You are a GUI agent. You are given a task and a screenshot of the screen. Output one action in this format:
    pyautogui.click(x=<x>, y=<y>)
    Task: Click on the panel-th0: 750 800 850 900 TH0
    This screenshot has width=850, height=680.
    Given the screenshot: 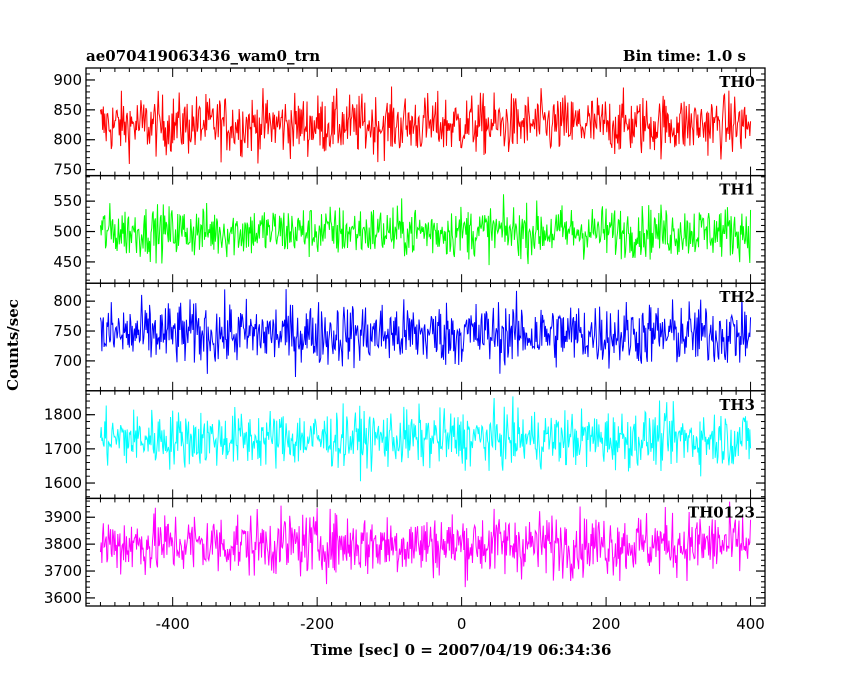 What is the action you would take?
    pyautogui.click(x=409, y=123)
    